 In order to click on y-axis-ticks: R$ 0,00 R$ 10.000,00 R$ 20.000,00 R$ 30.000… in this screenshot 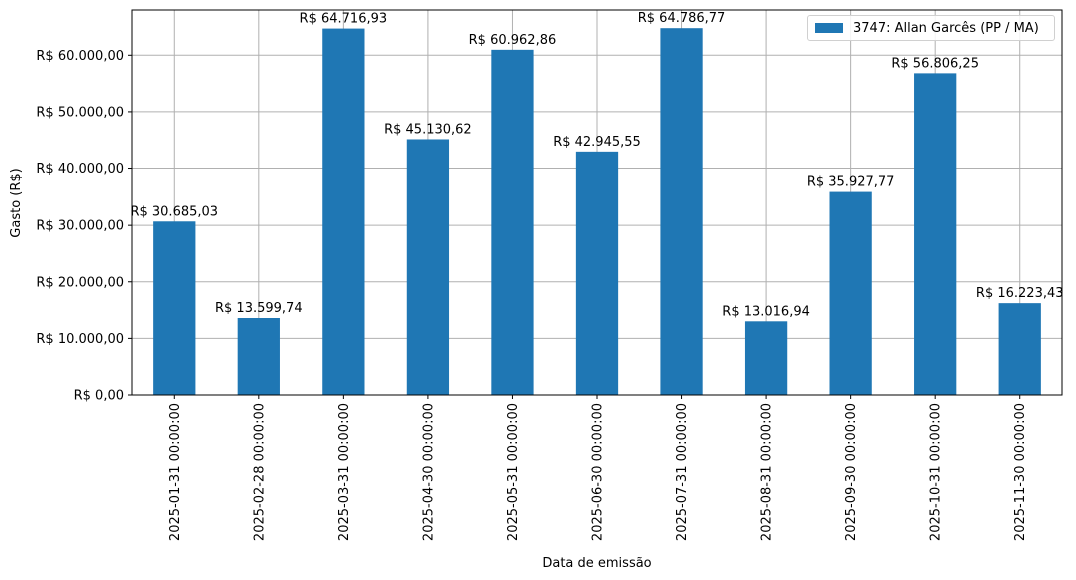, I will do `click(84, 226)`.